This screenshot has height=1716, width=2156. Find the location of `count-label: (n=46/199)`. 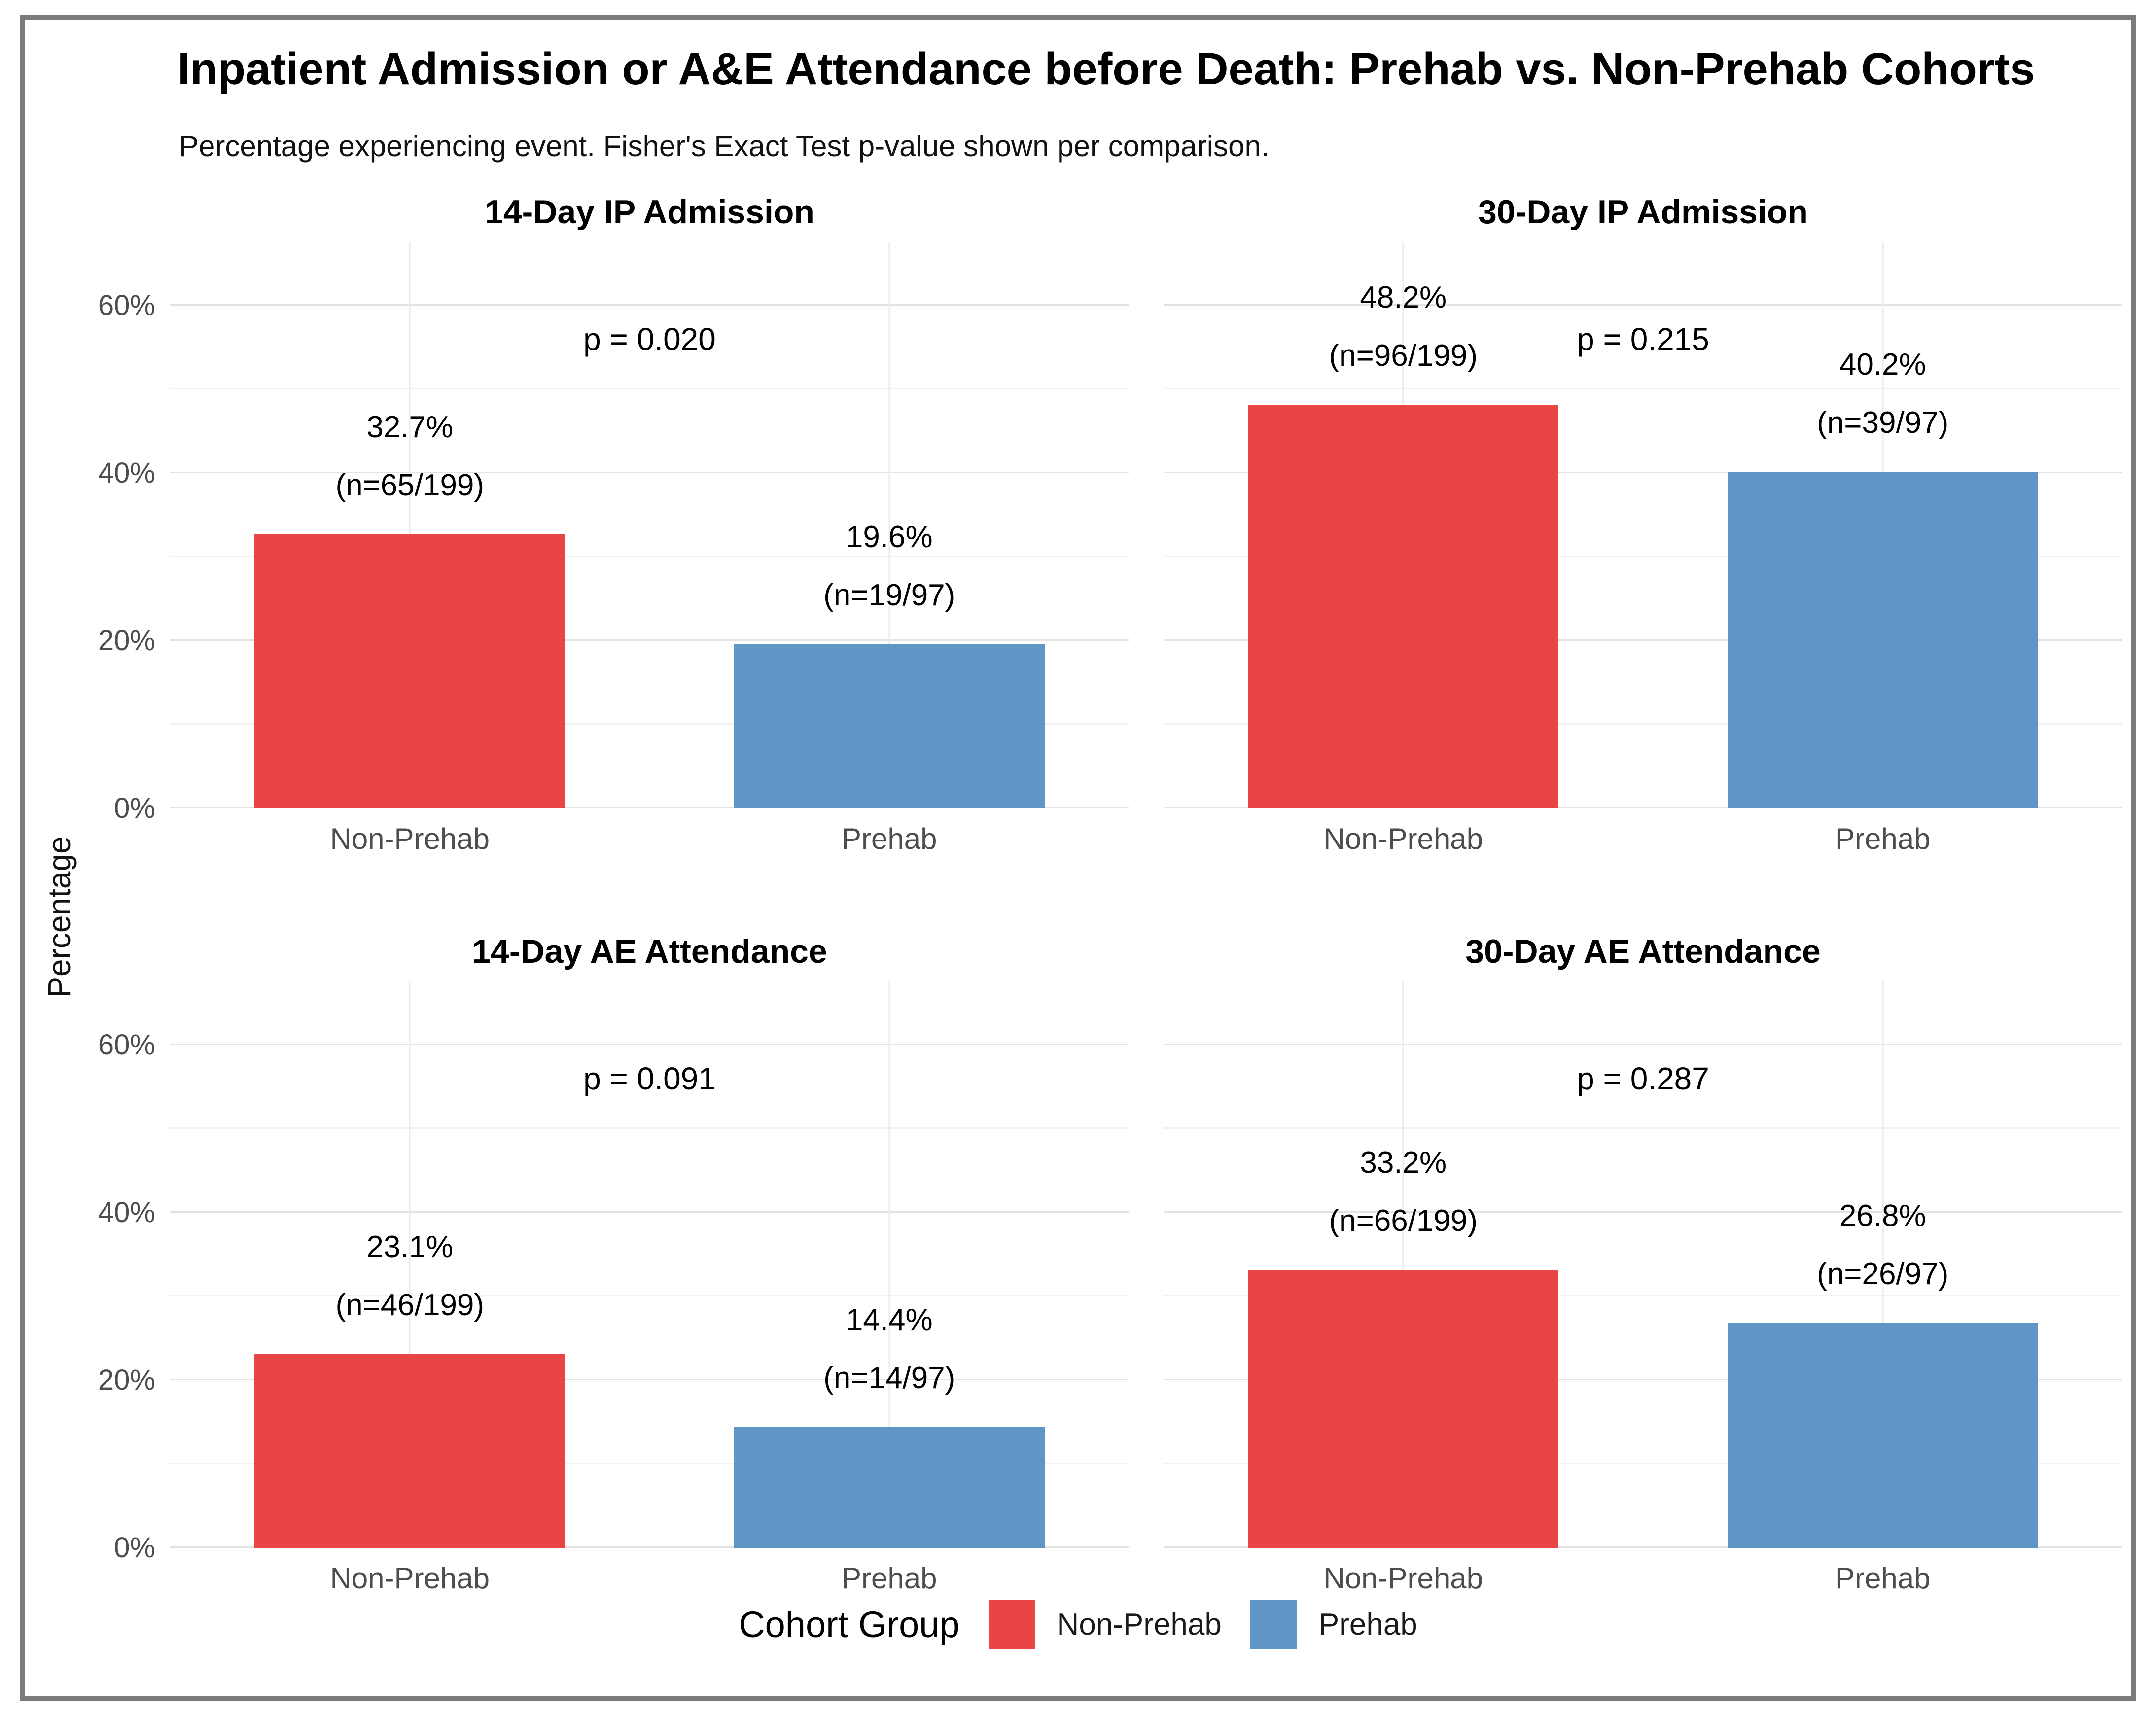

count-label: (n=46/199) is located at coordinates (410, 1305).